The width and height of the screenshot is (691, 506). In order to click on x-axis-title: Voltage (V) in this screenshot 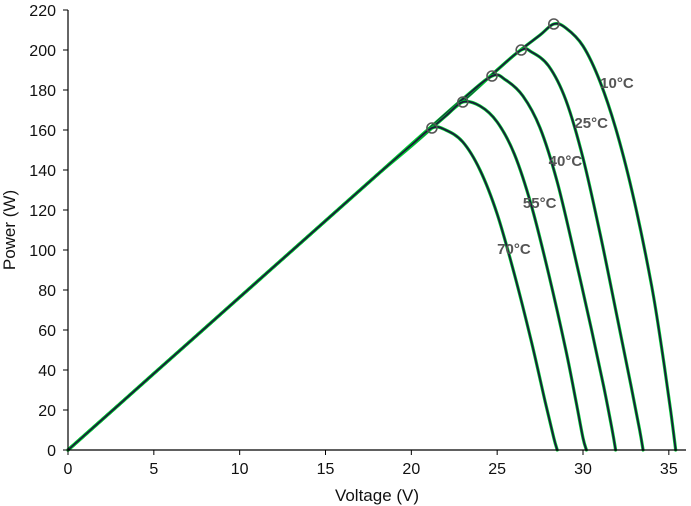, I will do `click(377, 495)`.